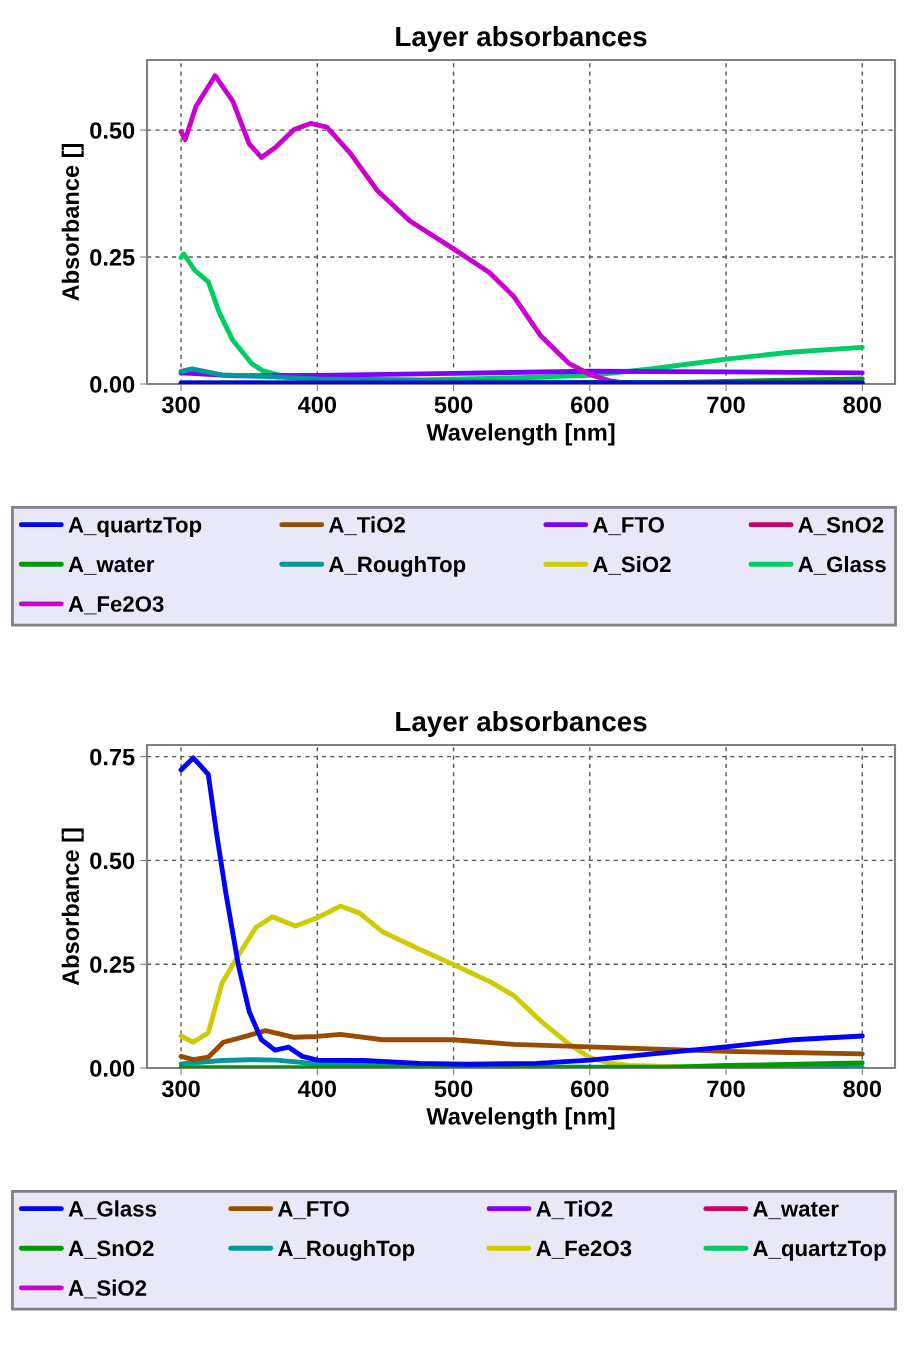 The width and height of the screenshot is (908, 1354). Describe the element at coordinates (521, 1045) in the screenshot. I see `line-series` at that location.